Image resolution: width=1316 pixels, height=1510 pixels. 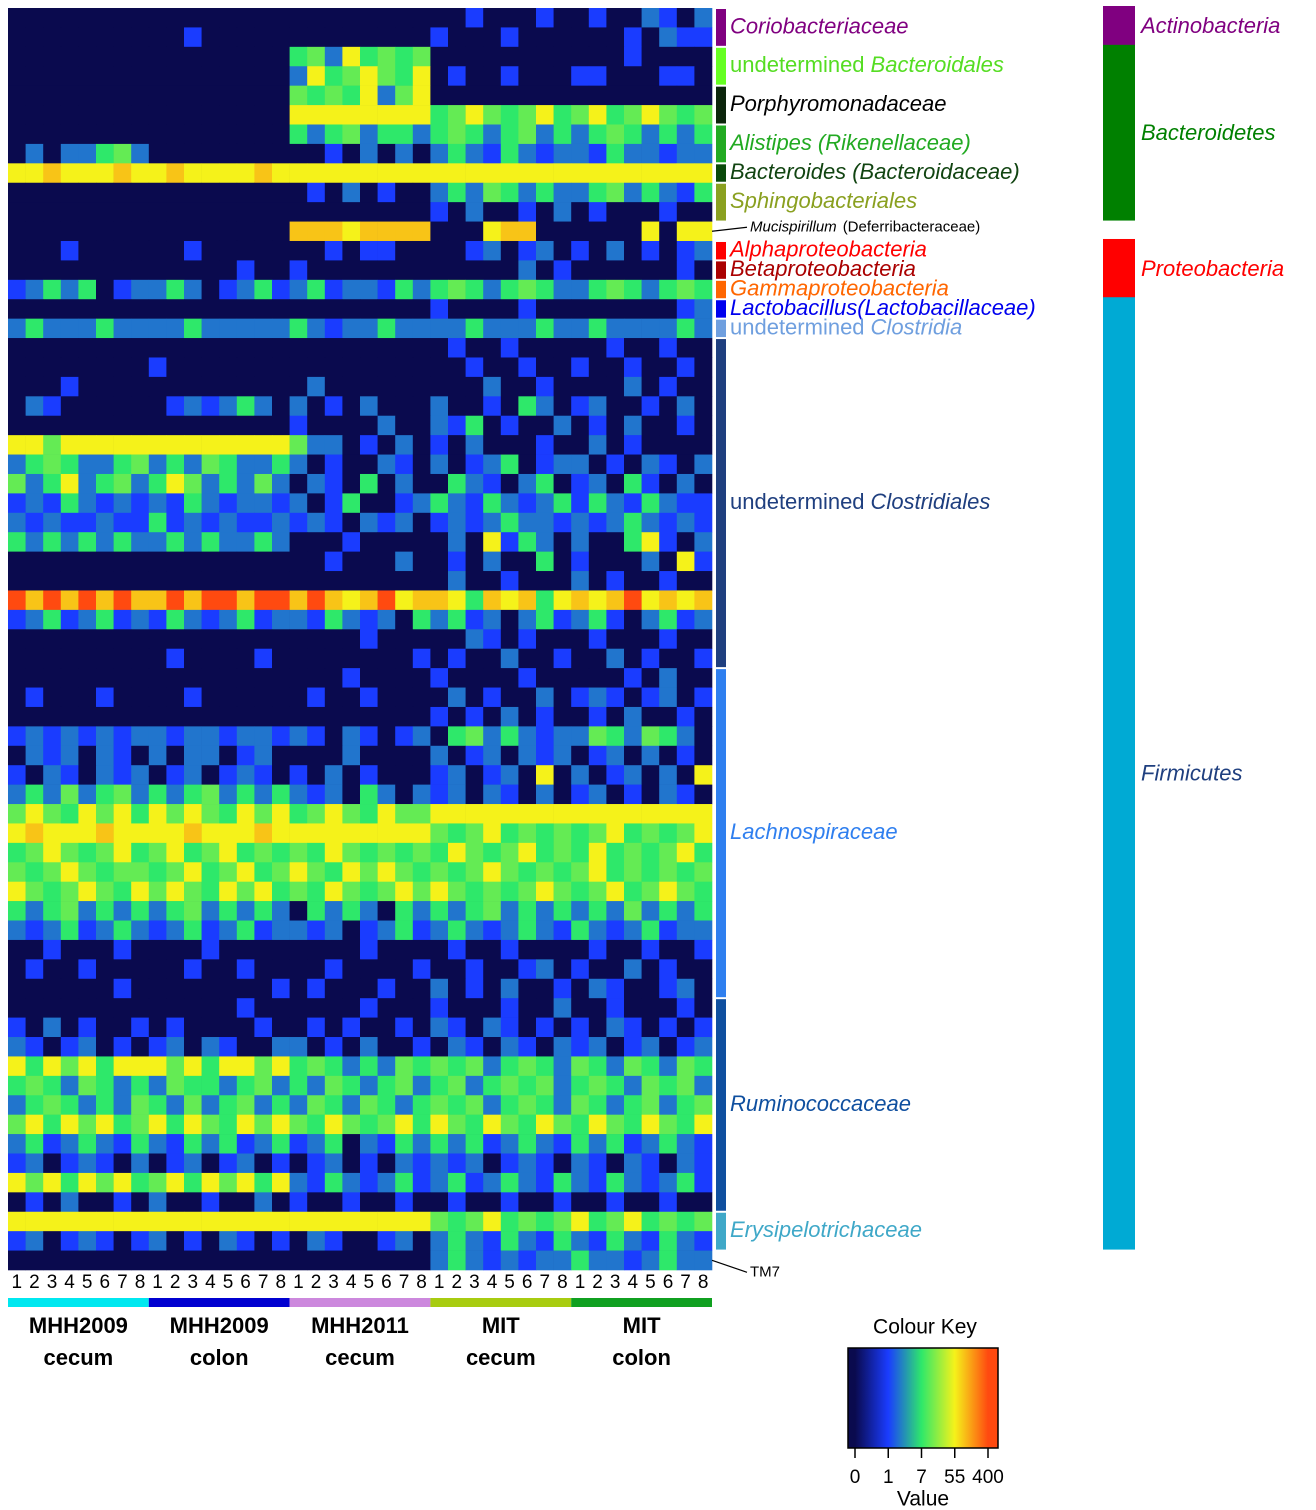 I want to click on group-site: cecum, so click(x=360, y=1357).